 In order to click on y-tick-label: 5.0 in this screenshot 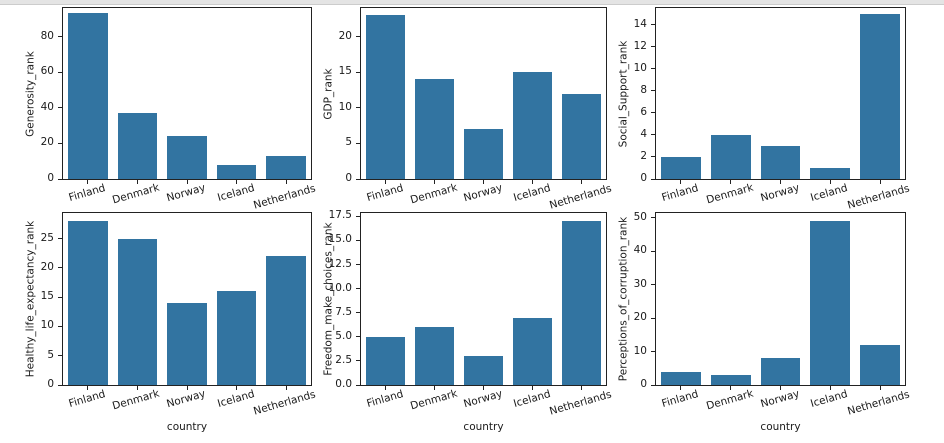, I will do `click(343, 335)`.